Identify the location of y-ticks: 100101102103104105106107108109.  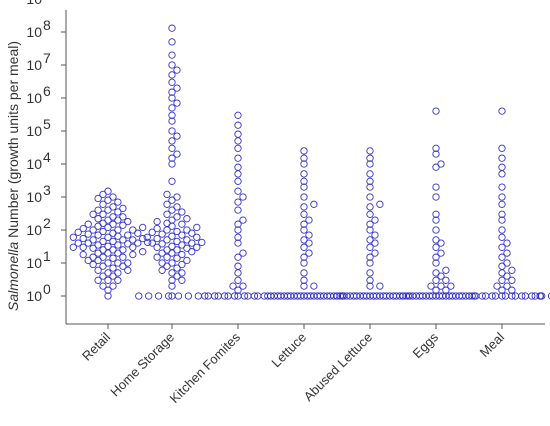
(46, 152).